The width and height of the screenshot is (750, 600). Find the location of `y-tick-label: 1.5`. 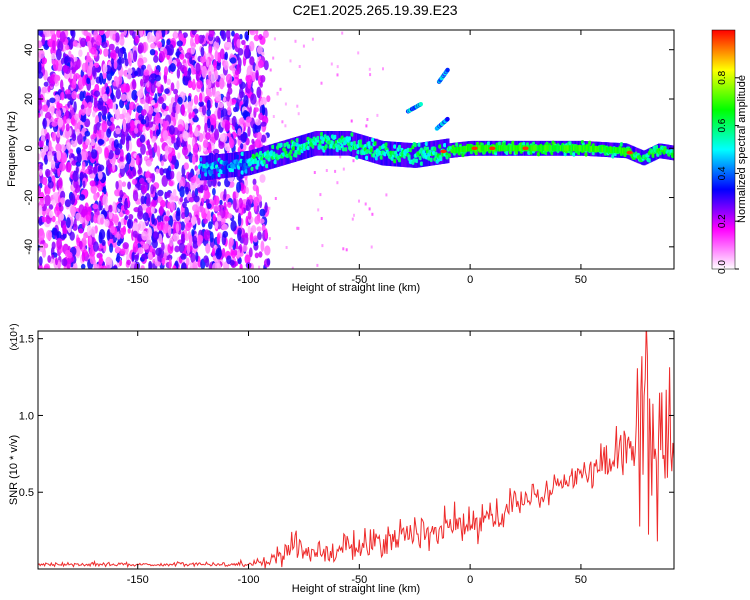

y-tick-label: 1.5 is located at coordinates (26, 340).